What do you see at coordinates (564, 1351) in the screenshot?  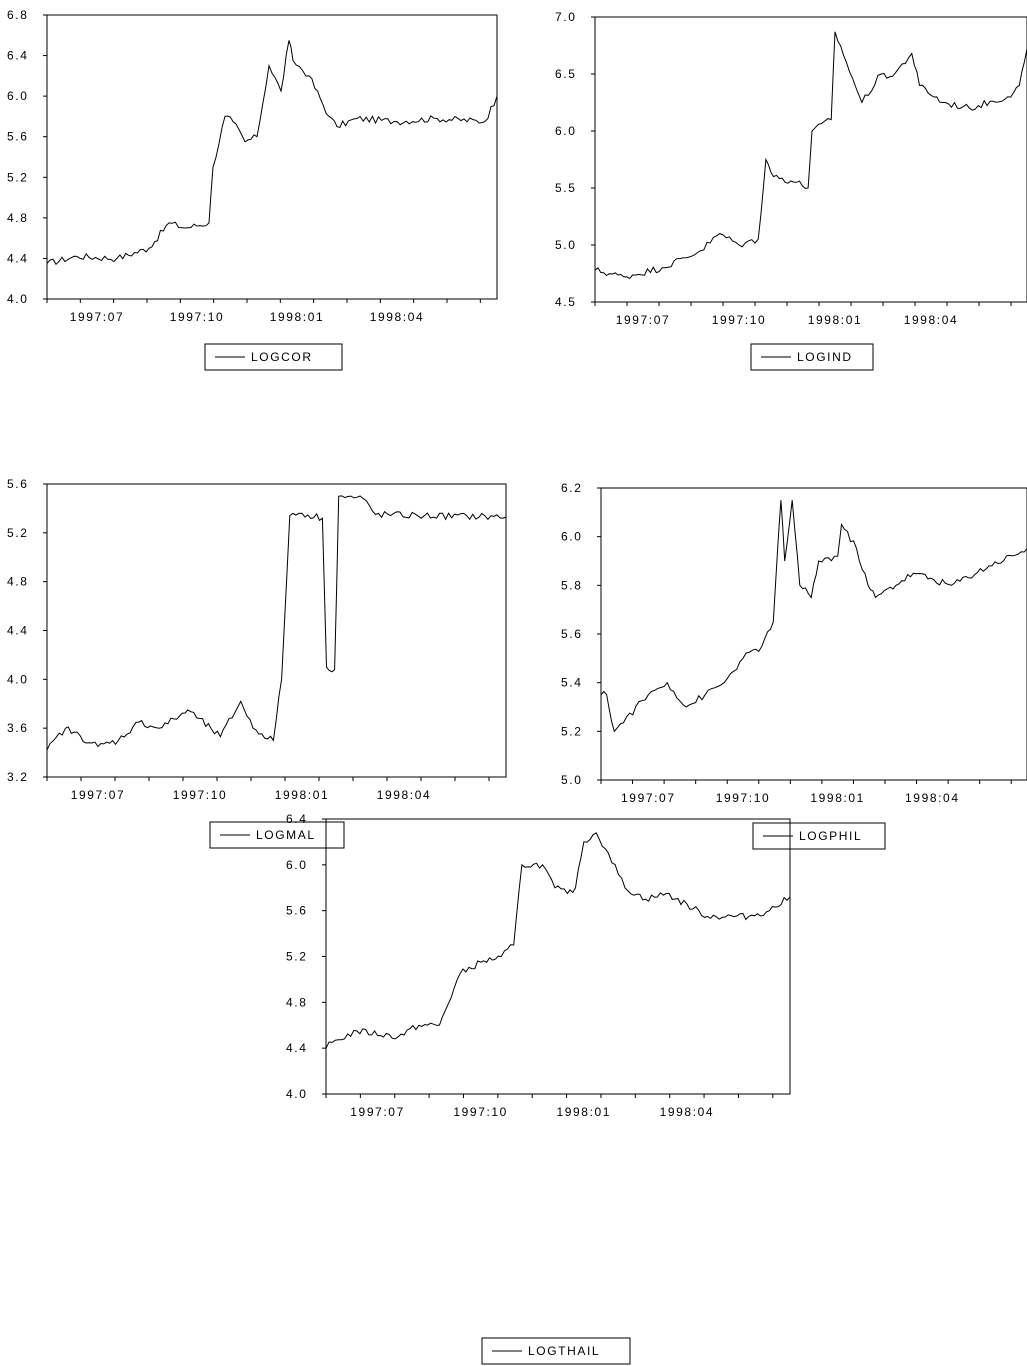 I see `legend-label: LOGTHAIL` at bounding box center [564, 1351].